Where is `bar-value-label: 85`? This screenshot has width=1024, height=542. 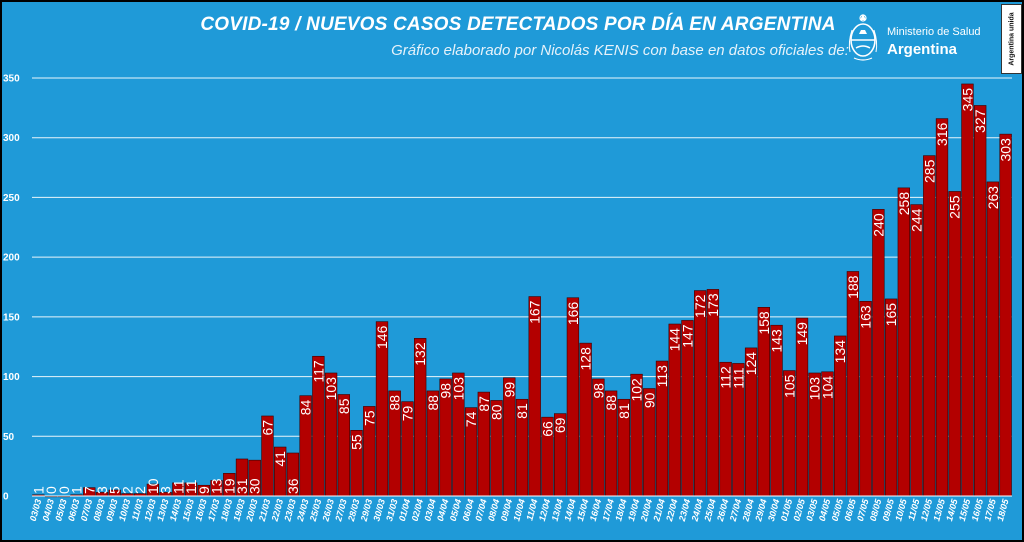 bar-value-label: 85 is located at coordinates (344, 406).